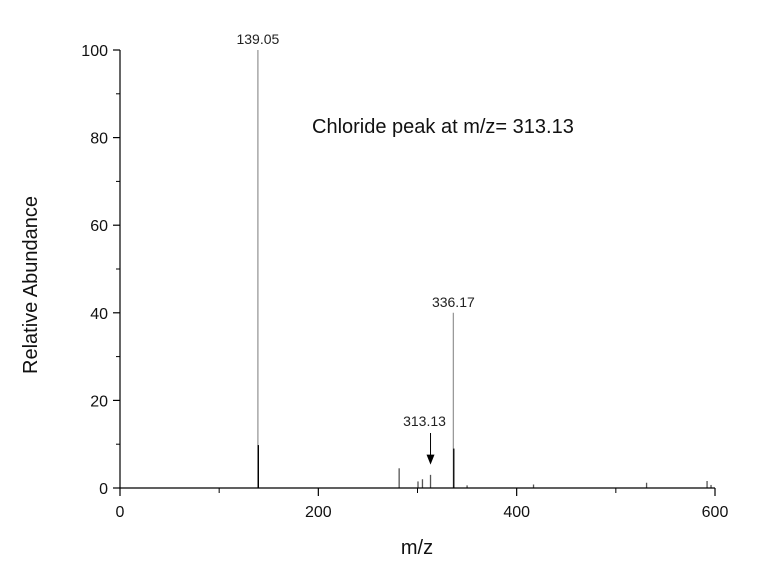 The width and height of the screenshot is (764, 568). What do you see at coordinates (430, 459) in the screenshot?
I see `arrow-head` at bounding box center [430, 459].